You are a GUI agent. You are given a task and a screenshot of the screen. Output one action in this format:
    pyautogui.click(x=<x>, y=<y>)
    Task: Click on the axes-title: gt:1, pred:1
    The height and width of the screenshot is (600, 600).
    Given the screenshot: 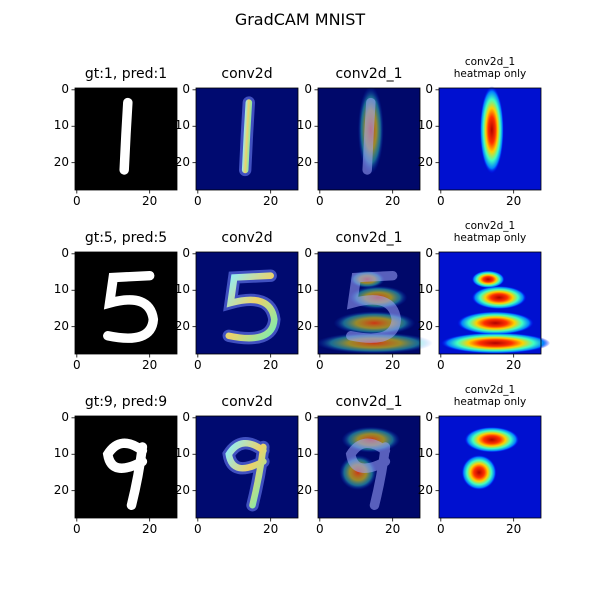 What is the action you would take?
    pyautogui.click(x=126, y=74)
    